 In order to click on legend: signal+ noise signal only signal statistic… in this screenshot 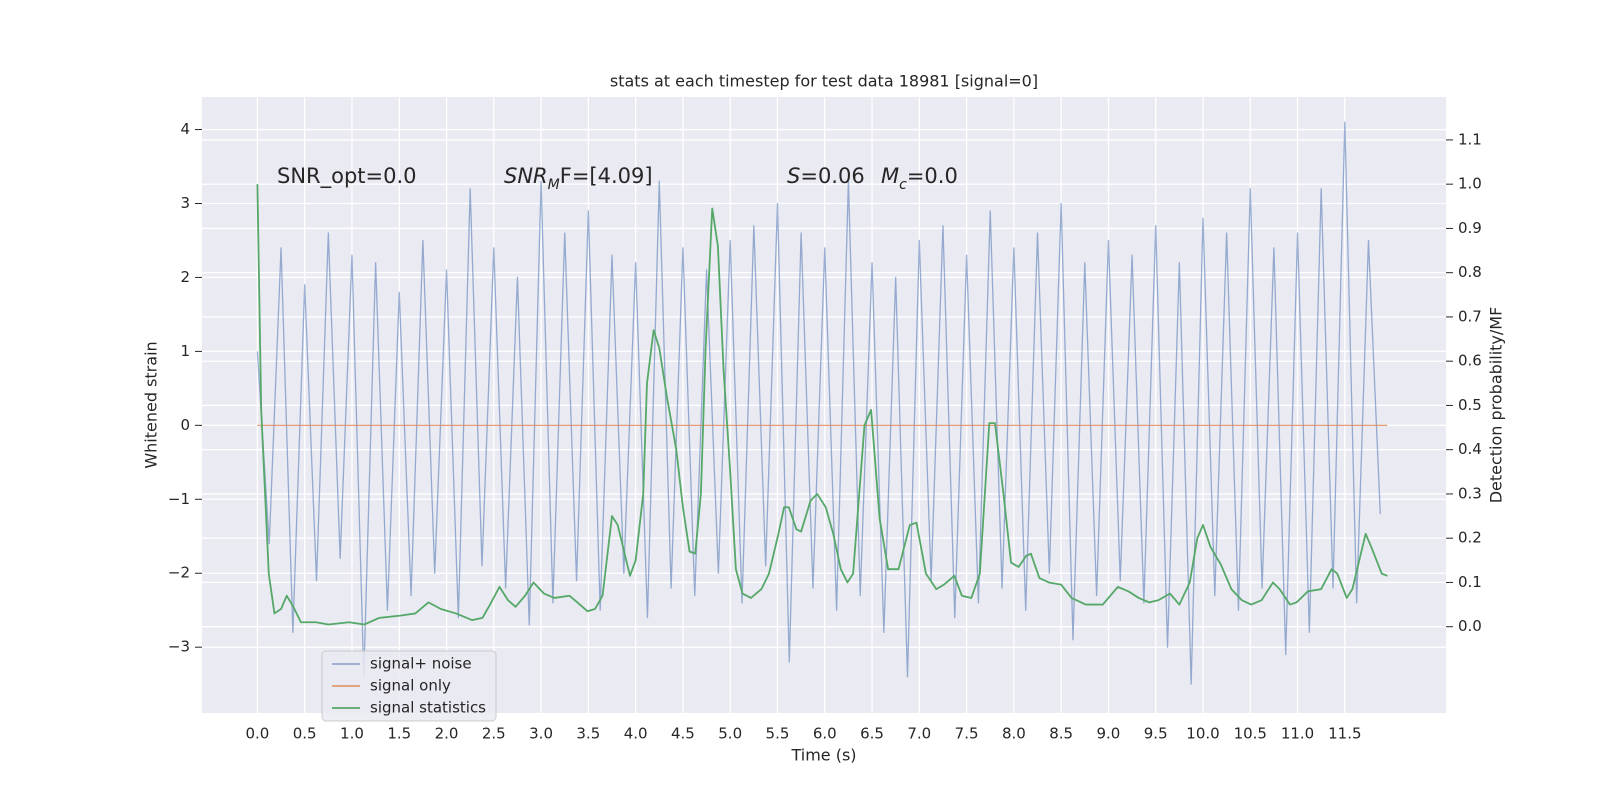, I will do `click(409, 686)`.